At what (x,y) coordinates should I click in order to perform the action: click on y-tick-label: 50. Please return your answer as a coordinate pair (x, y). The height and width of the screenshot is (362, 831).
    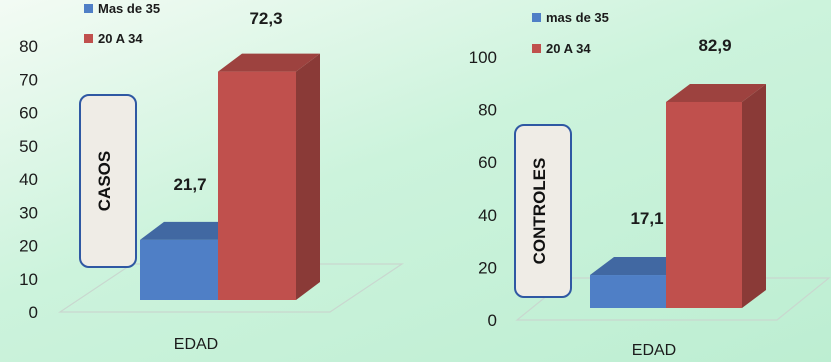
    Looking at the image, I should click on (28, 146).